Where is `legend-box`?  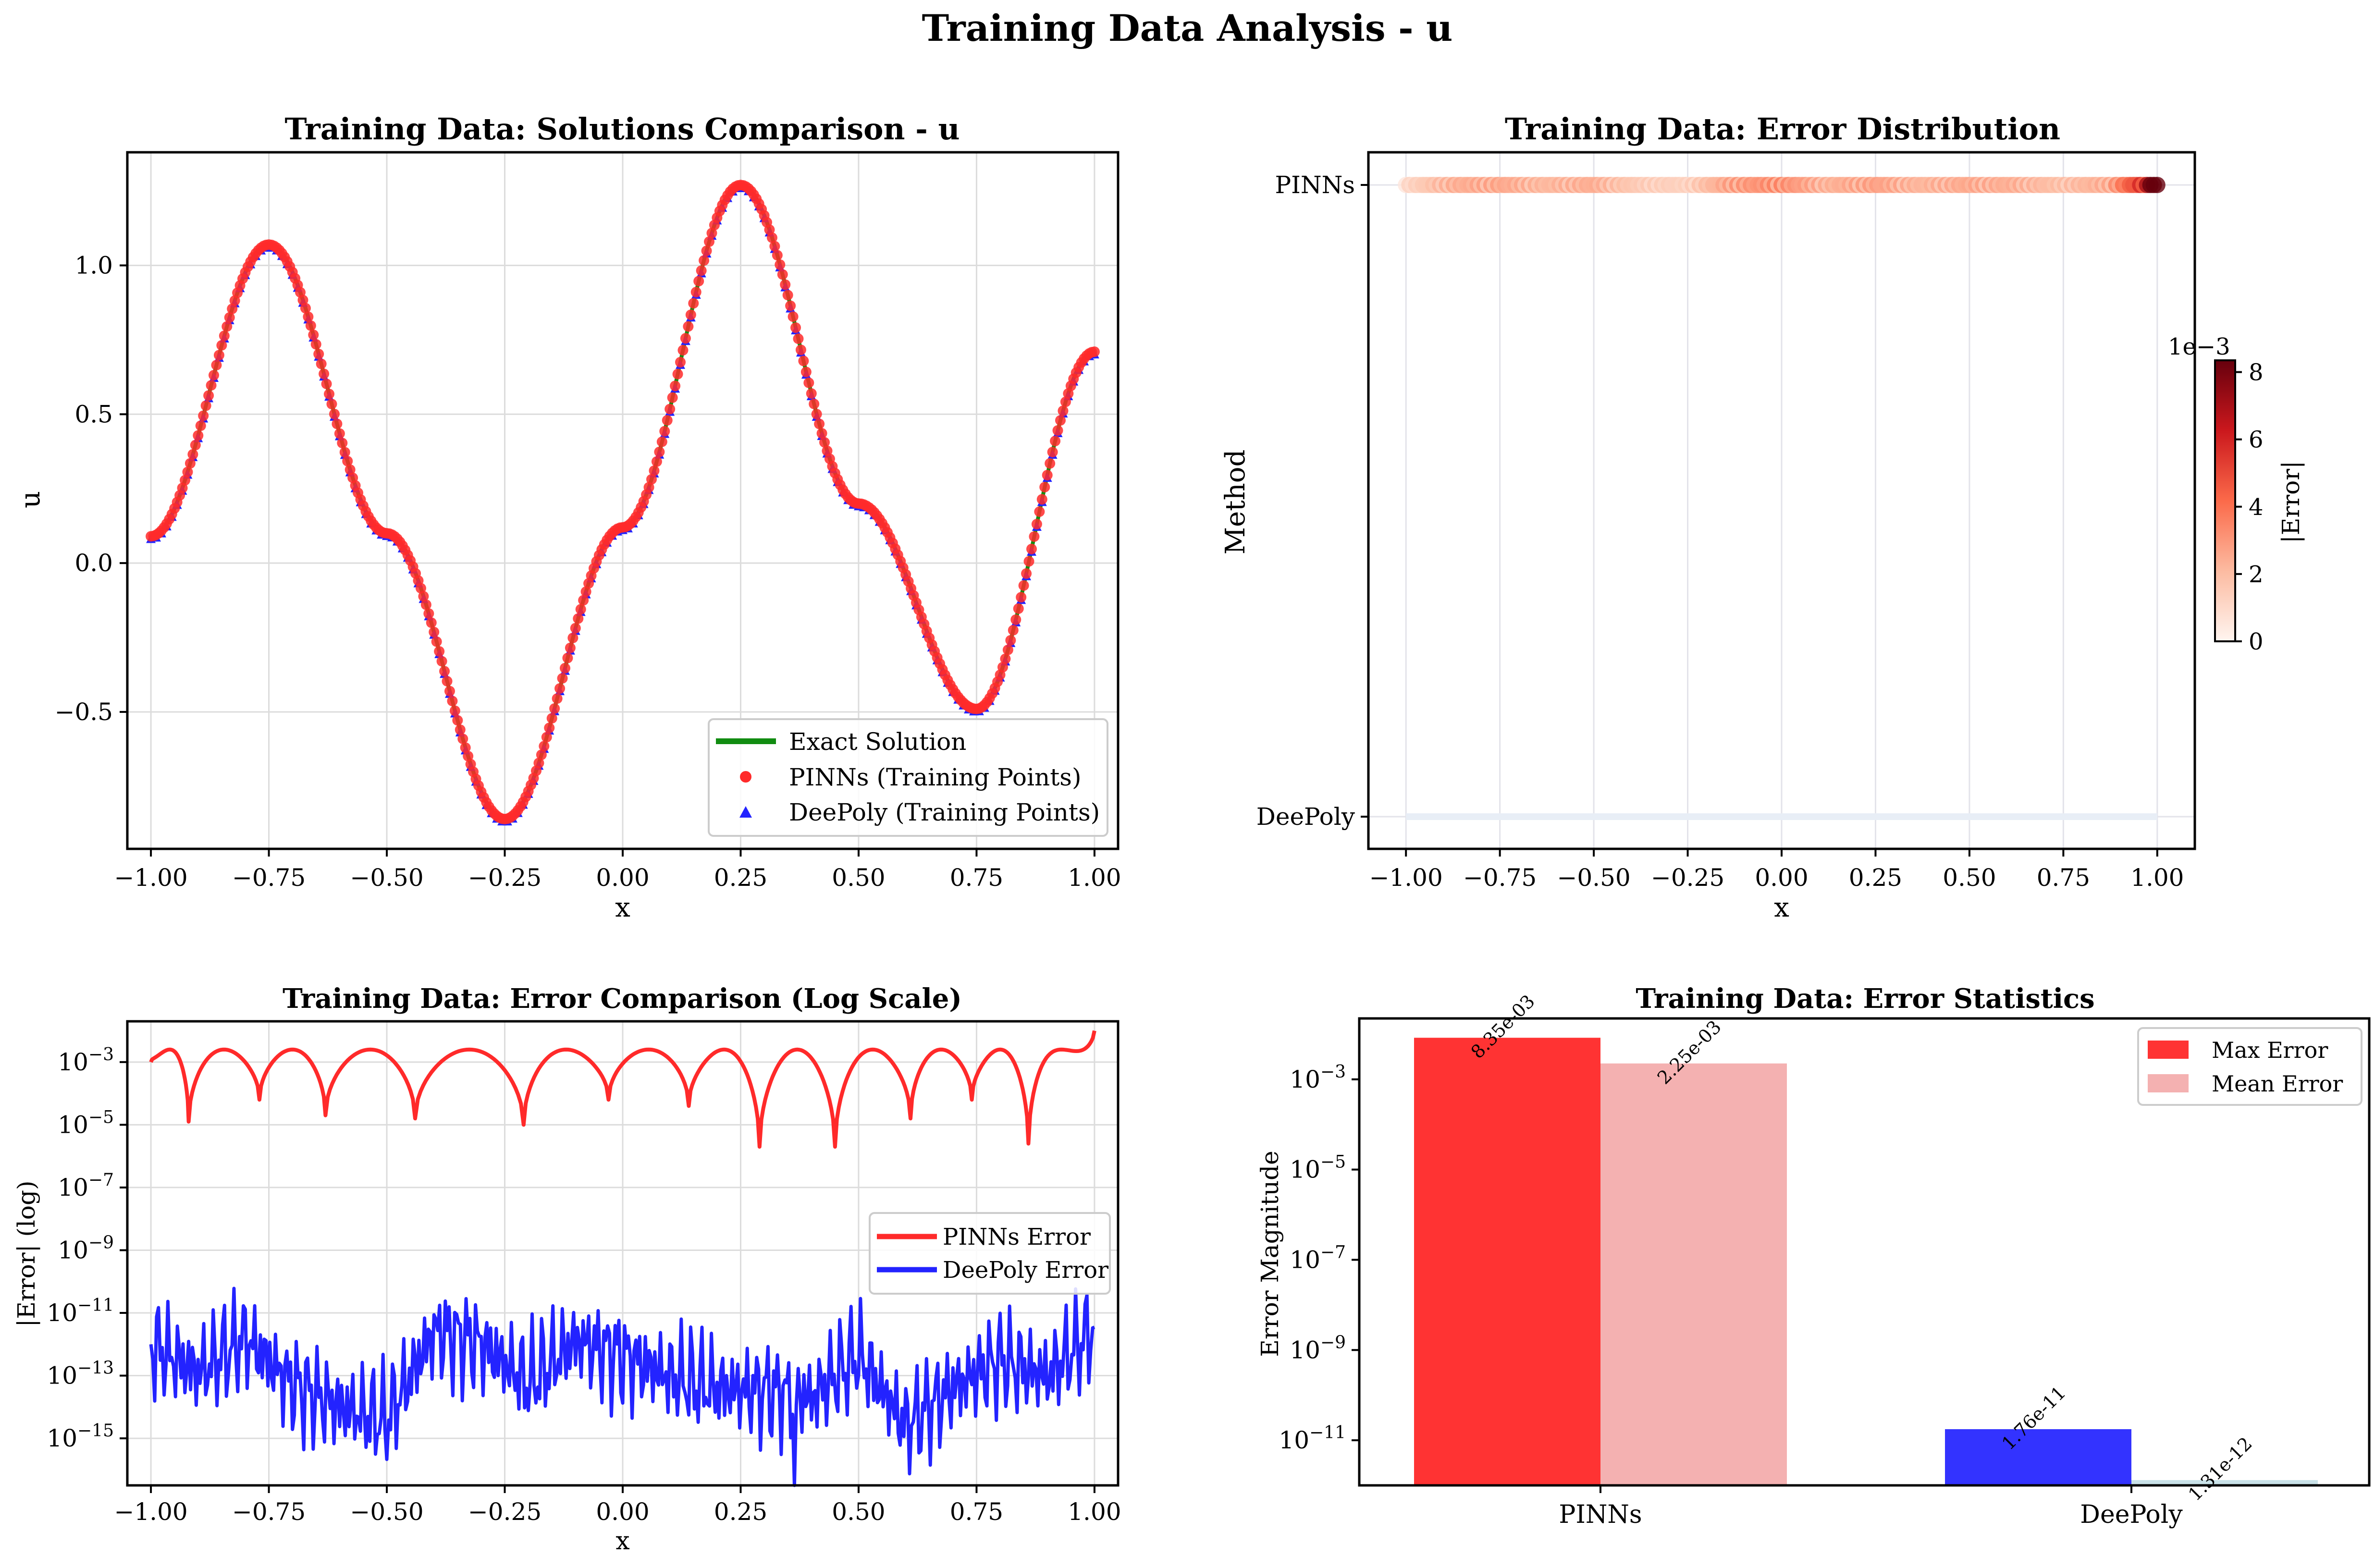
legend-box is located at coordinates (2250, 1067).